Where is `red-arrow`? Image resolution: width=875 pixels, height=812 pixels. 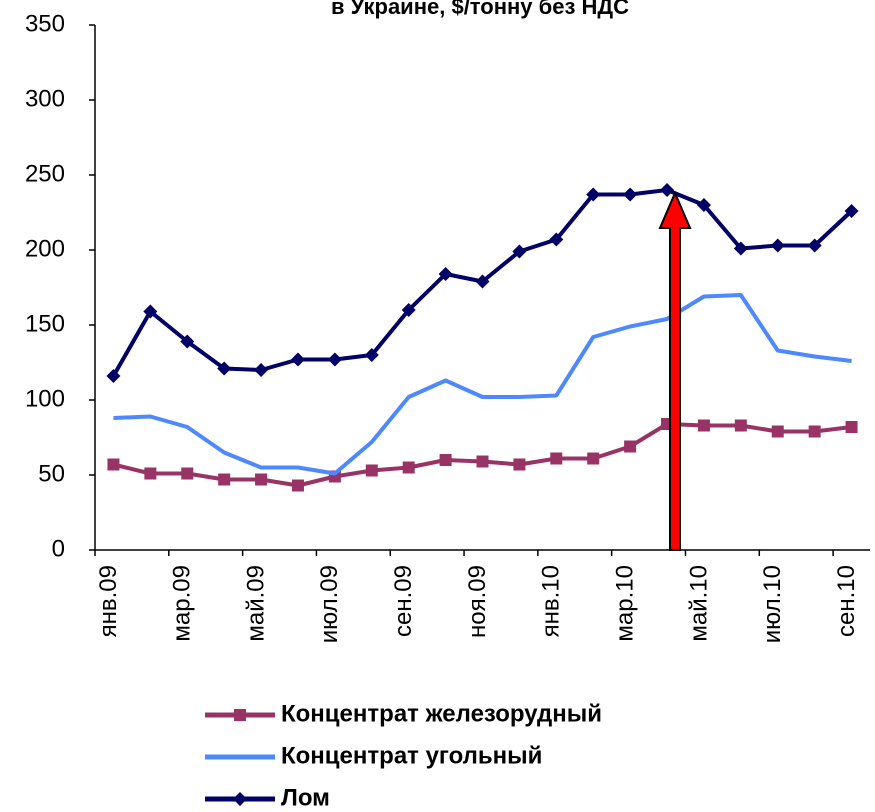
red-arrow is located at coordinates (675, 370).